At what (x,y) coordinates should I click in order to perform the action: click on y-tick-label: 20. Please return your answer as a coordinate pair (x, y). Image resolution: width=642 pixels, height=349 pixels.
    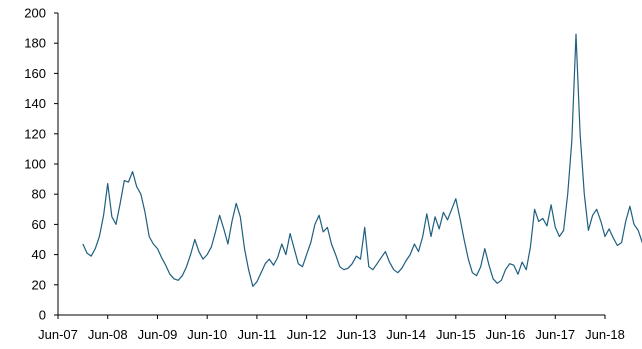
    Looking at the image, I should click on (39, 284).